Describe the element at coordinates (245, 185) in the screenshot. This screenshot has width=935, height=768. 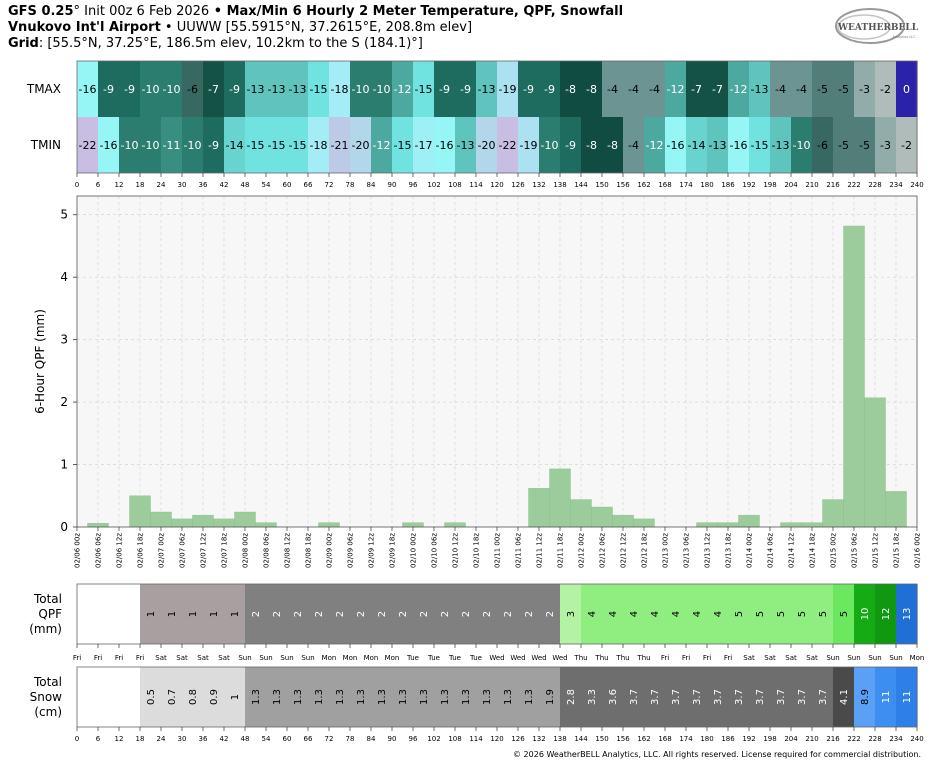
I see `hour-tick-label: 48` at that location.